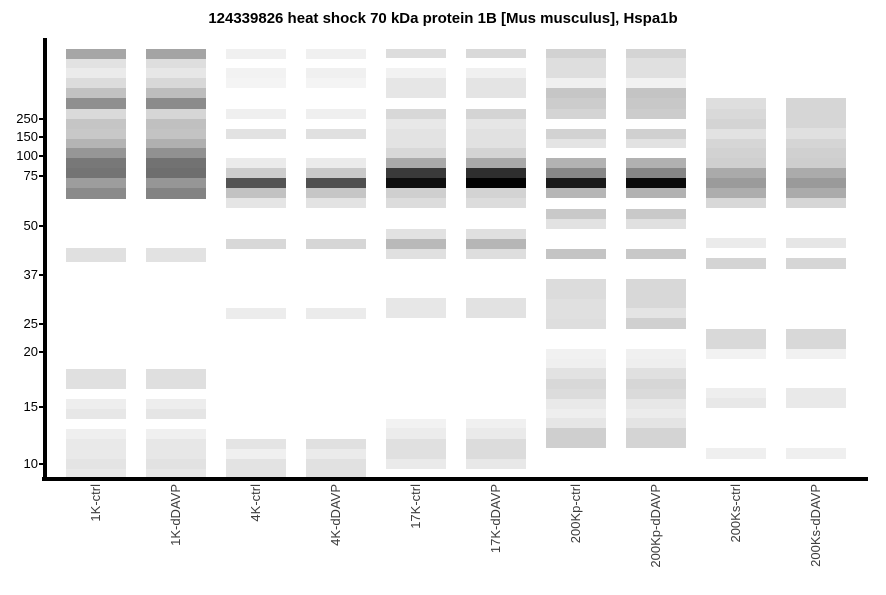 The width and height of the screenshot is (886, 595). What do you see at coordinates (415, 506) in the screenshot?
I see `lane-label: 17K-ctrl` at bounding box center [415, 506].